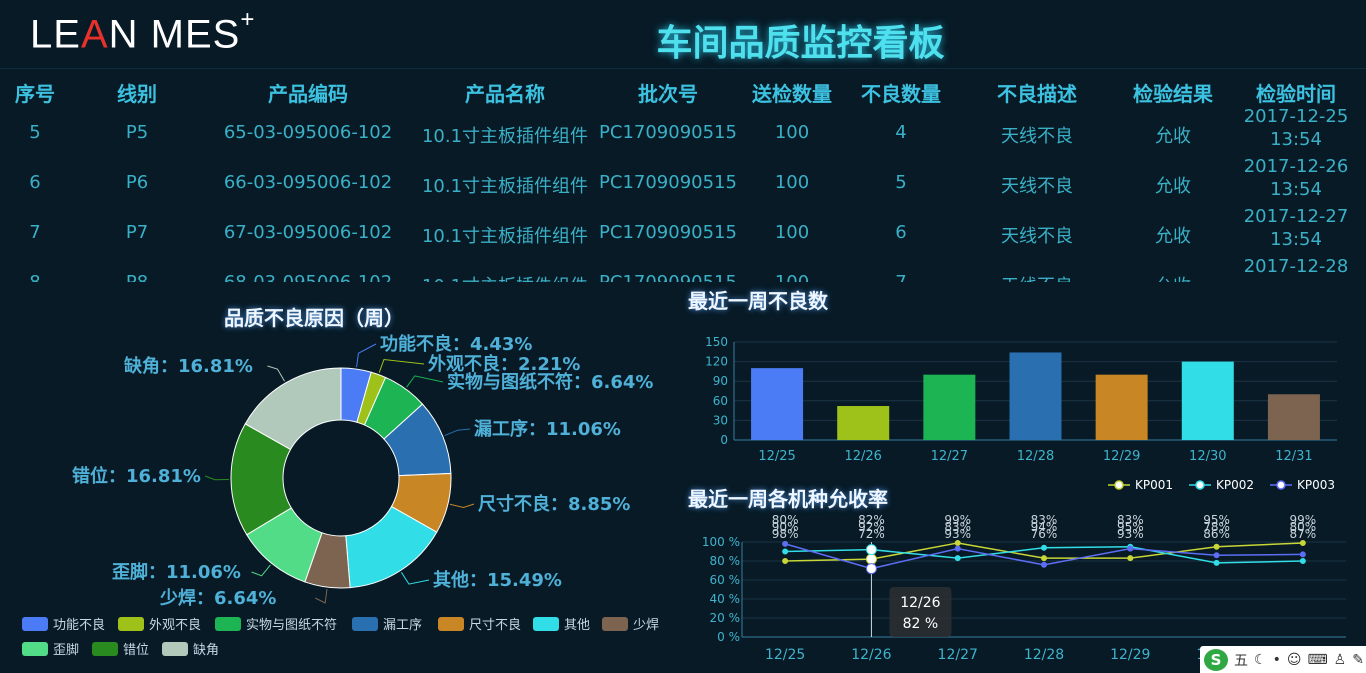 This screenshot has width=1366, height=673. What do you see at coordinates (66, 650) in the screenshot?
I see `legend-label: 歪脚` at bounding box center [66, 650].